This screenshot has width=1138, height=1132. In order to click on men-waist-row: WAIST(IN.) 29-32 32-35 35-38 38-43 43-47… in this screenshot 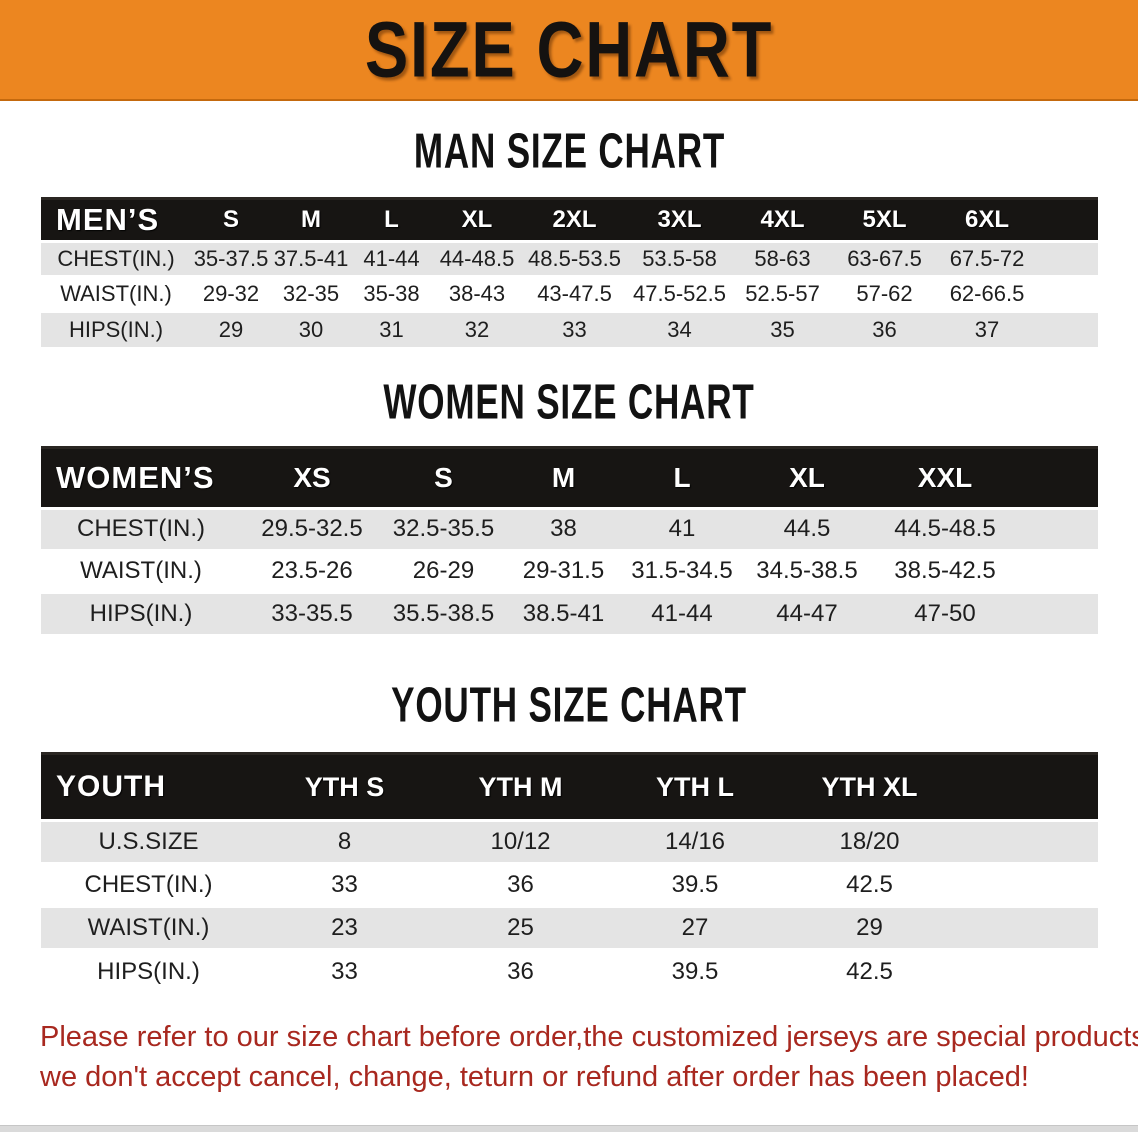, I will do `click(569, 294)`.